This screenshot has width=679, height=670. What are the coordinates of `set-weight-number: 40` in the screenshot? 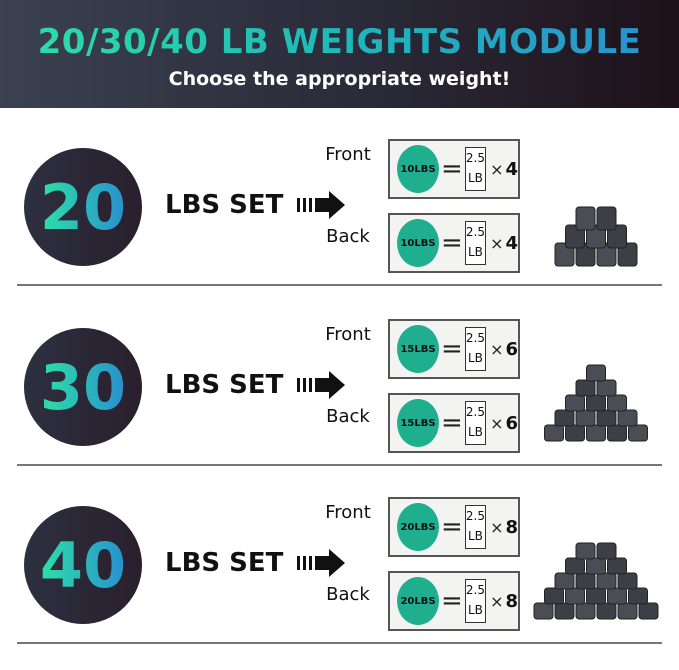 It's located at (83, 565).